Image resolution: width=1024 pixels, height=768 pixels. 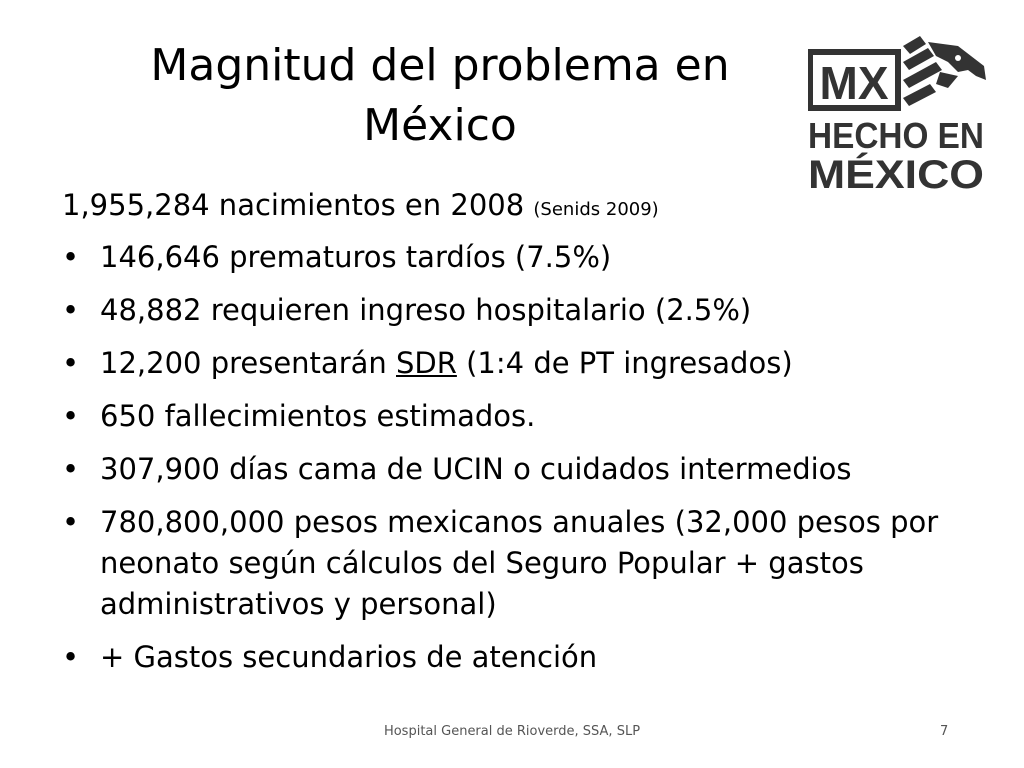 I want to click on slide-title-line1: Magnitud del problema en, so click(x=440, y=65).